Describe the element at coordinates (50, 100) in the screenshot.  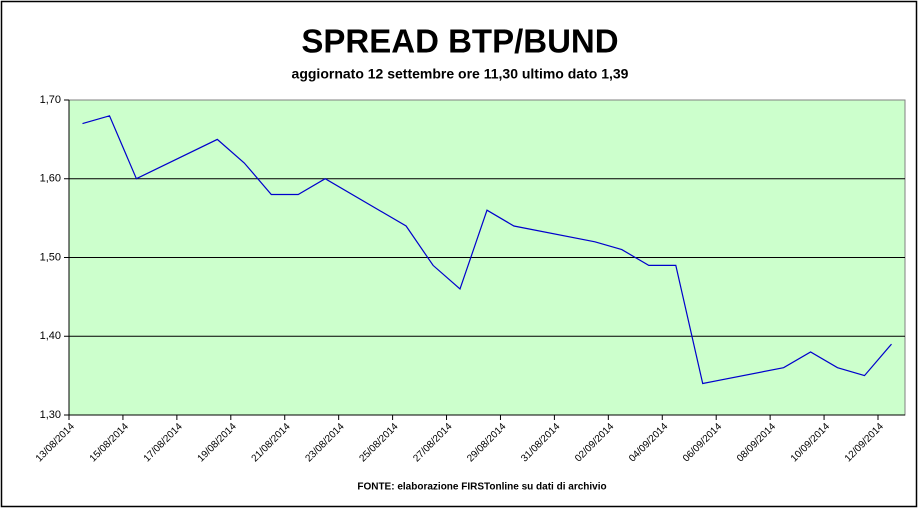
I see `y-tick-label: 1,70` at that location.